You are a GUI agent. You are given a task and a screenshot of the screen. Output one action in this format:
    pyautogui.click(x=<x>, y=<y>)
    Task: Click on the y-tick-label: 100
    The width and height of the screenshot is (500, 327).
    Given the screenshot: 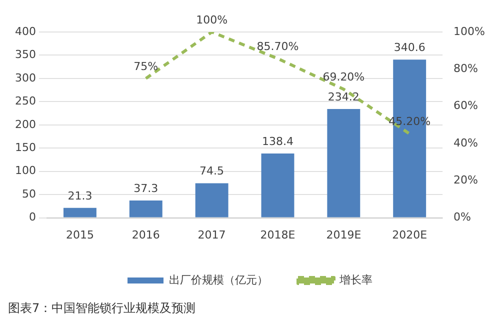 What is the action you would take?
    pyautogui.click(x=25, y=171)
    